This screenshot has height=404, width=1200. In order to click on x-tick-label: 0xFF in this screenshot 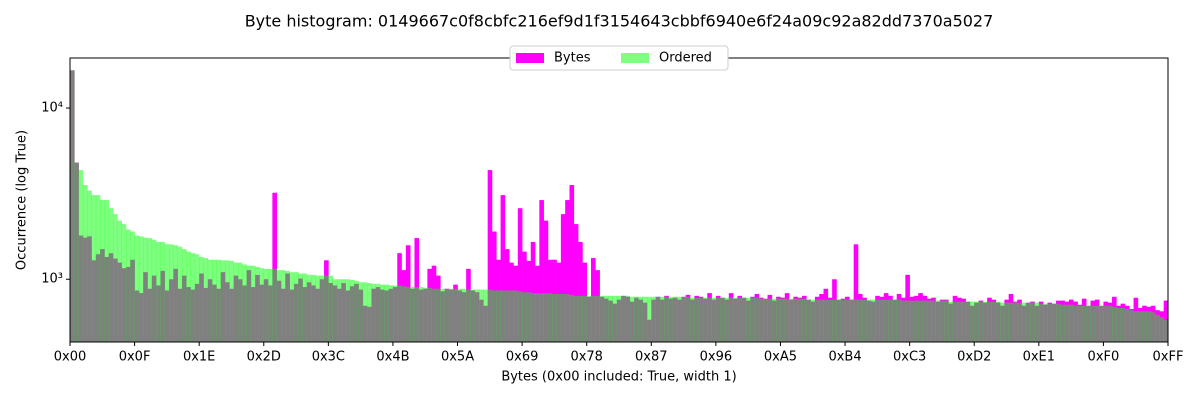, I will do `click(1168, 357)`.